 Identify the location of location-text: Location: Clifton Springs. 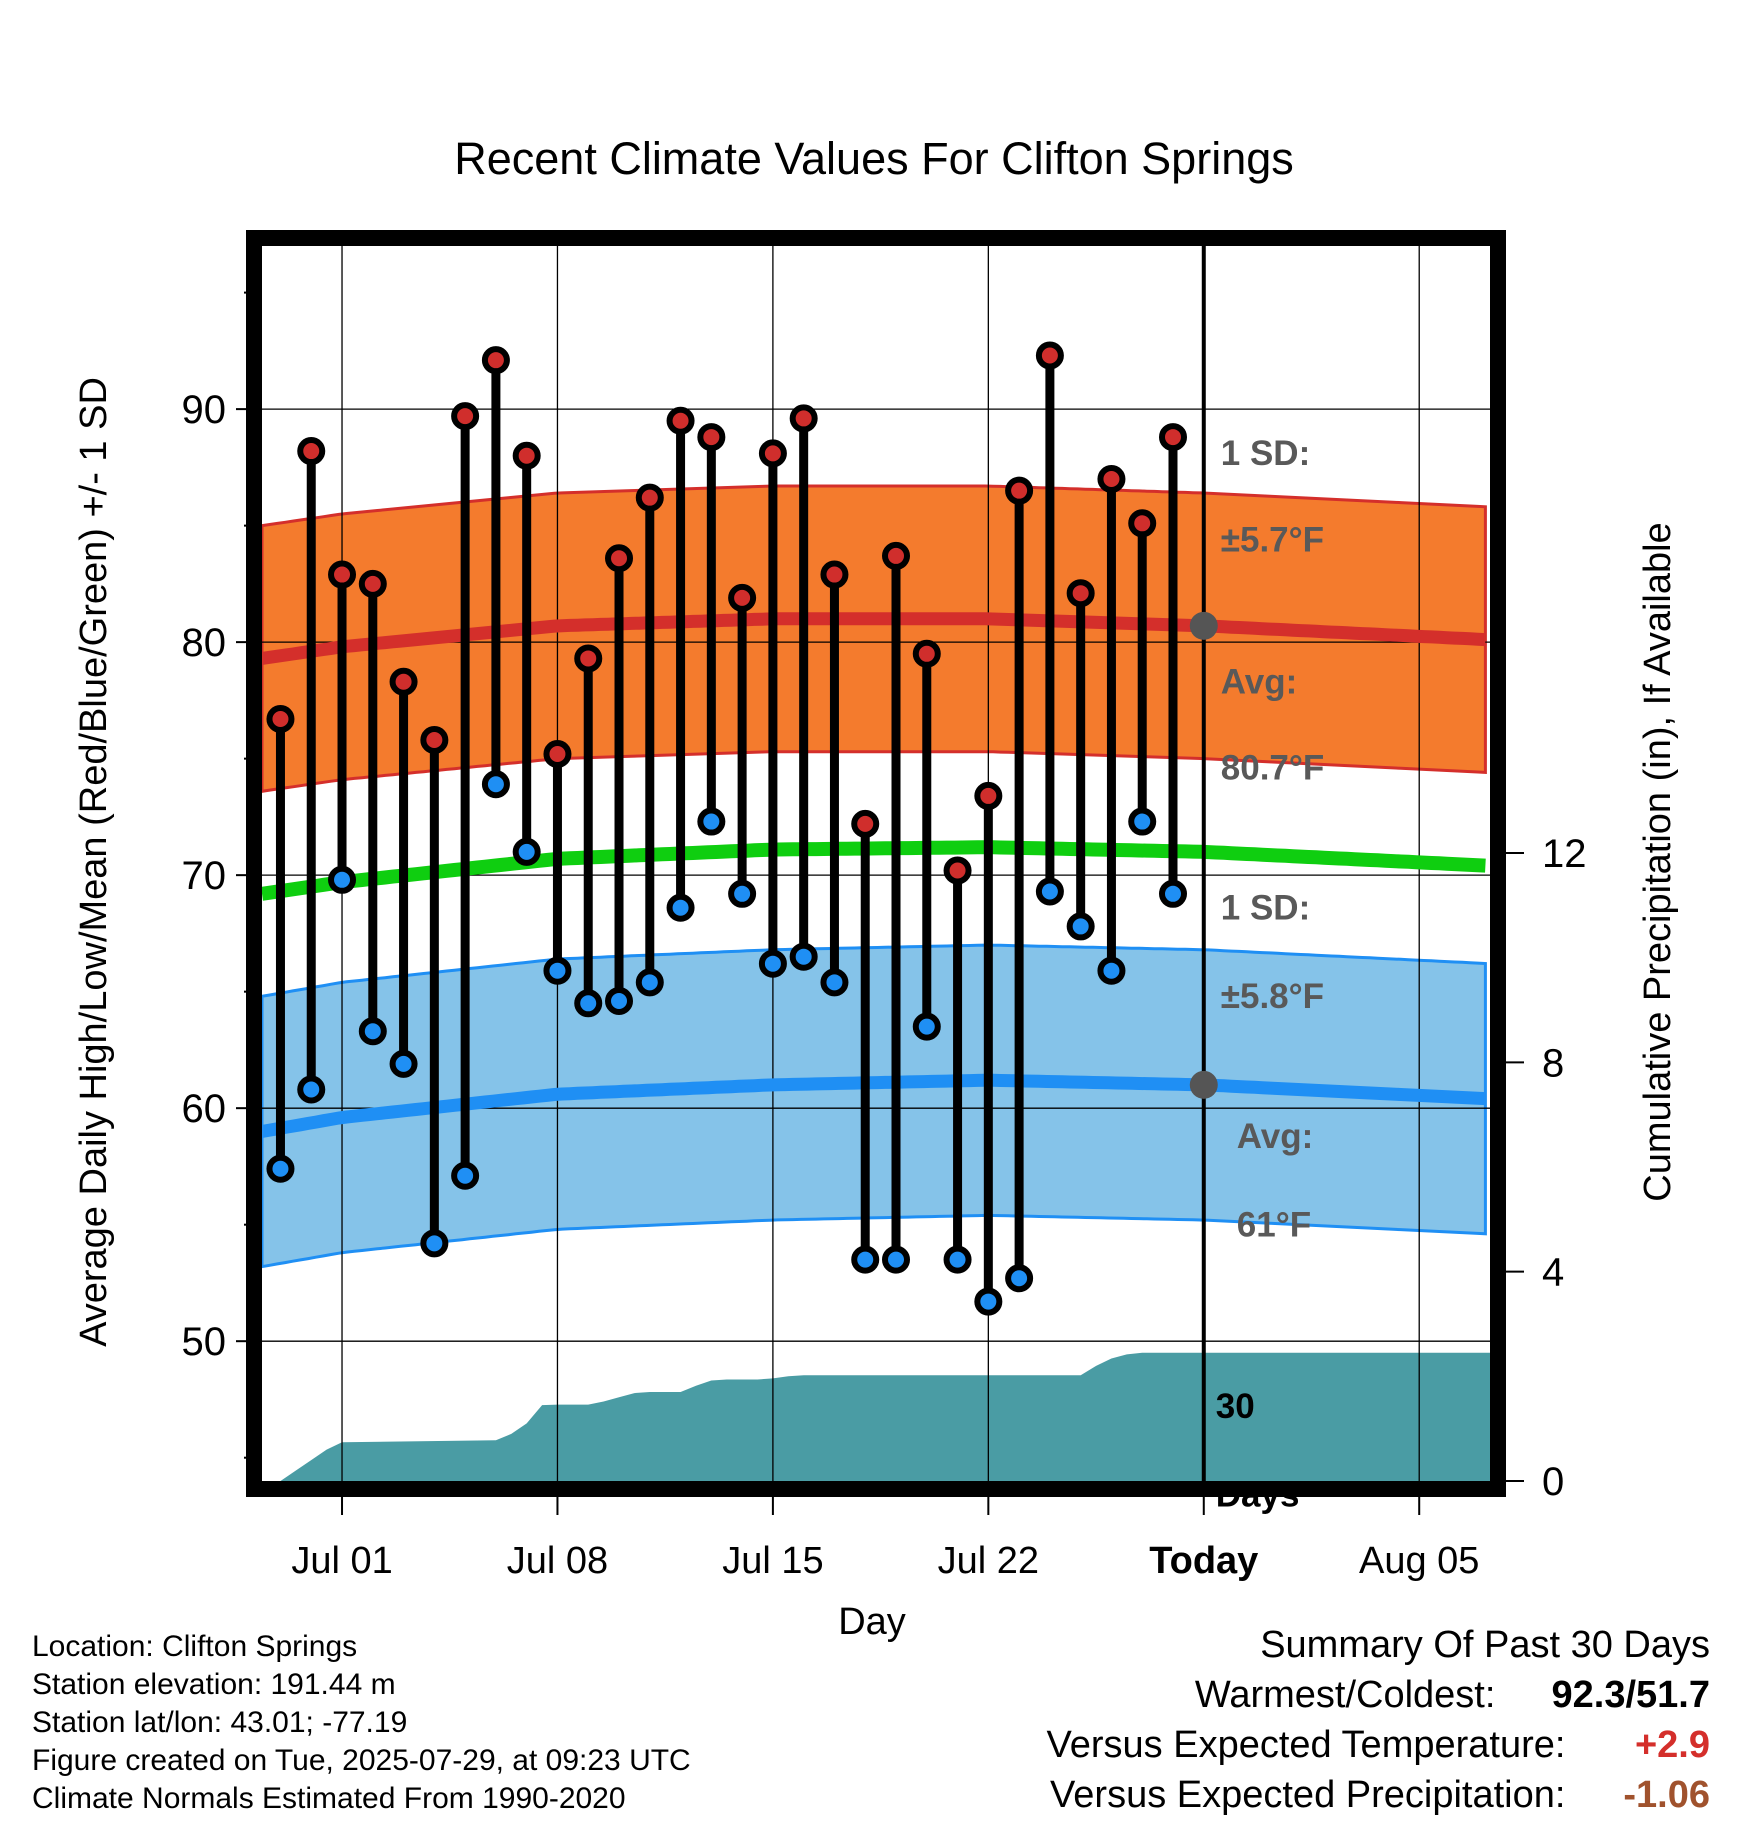
(195, 1646).